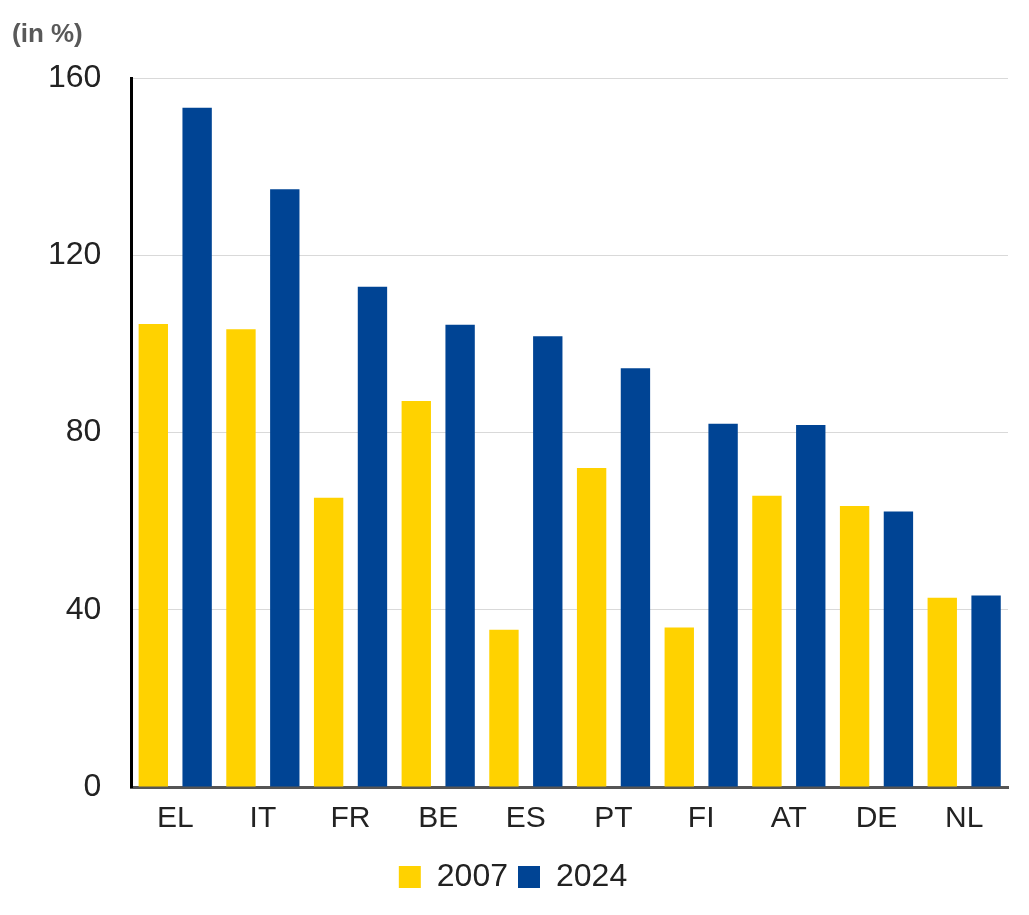  What do you see at coordinates (613, 817) in the screenshot?
I see `x-tick-label: PT` at bounding box center [613, 817].